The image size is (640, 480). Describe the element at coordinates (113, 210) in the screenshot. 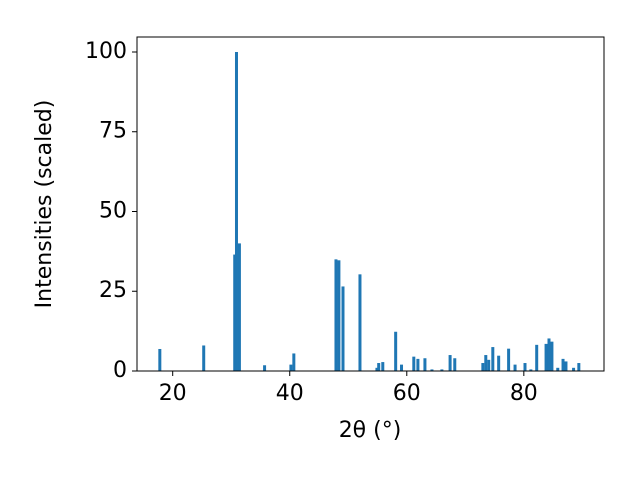

I see `y-tick-label: 50` at that location.